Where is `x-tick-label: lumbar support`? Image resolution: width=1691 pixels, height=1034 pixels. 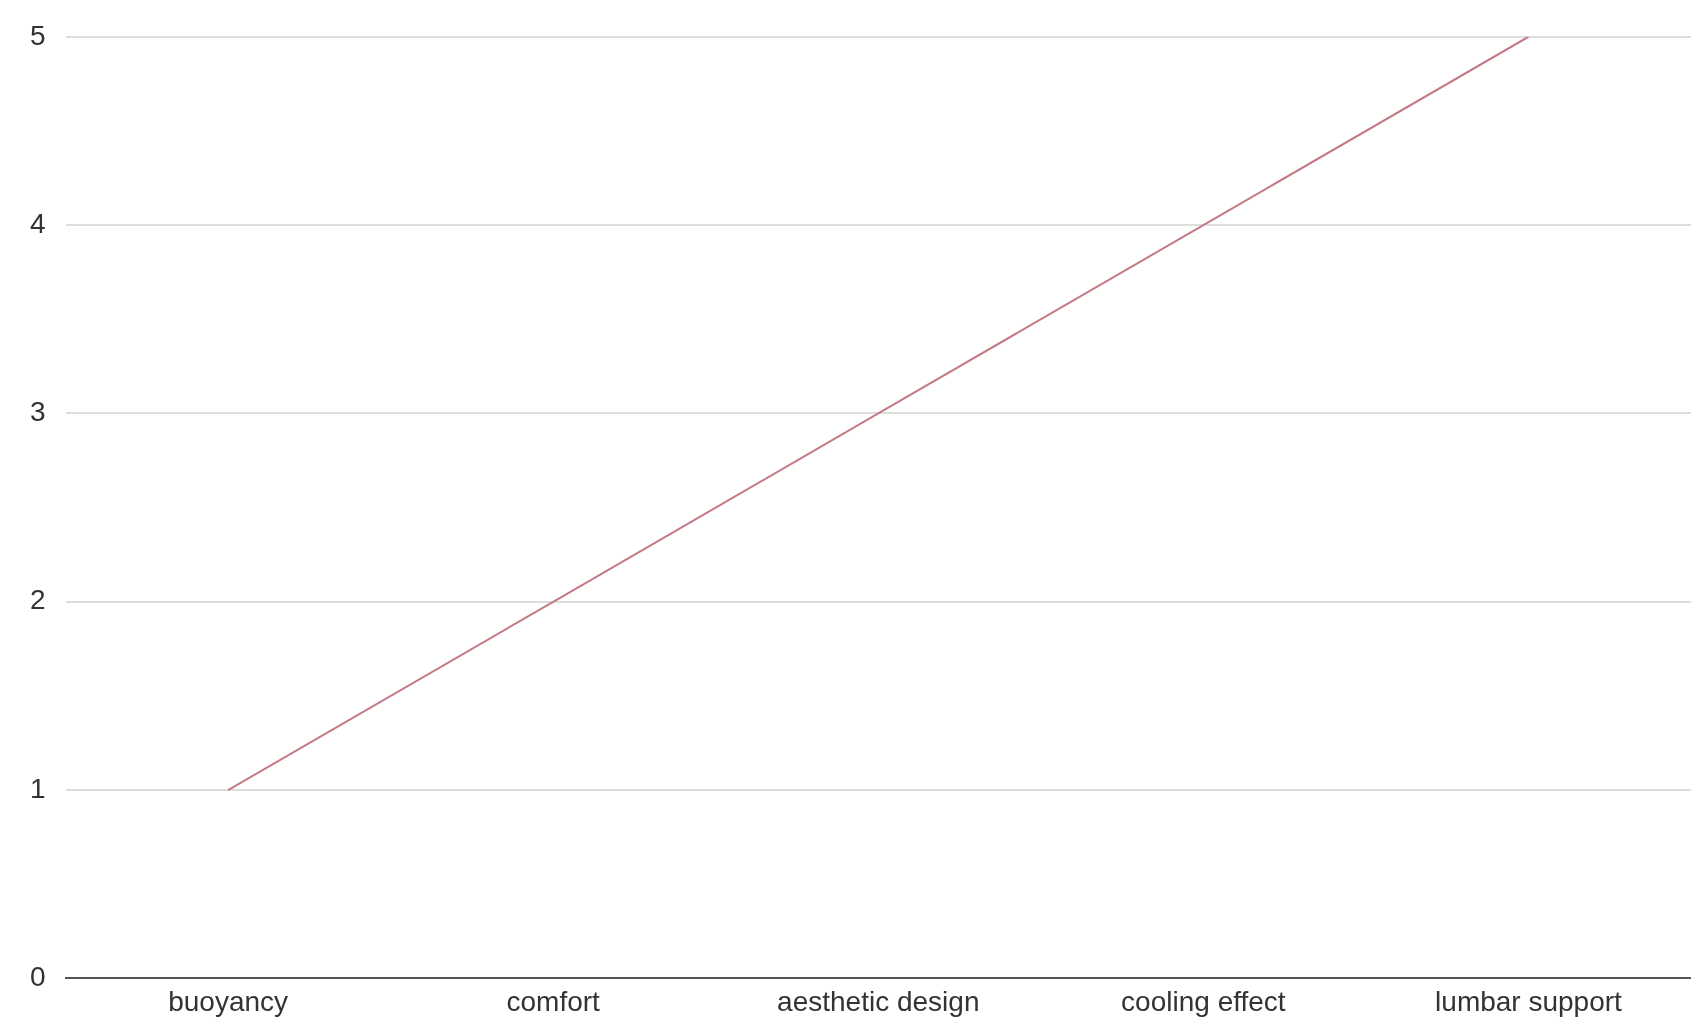 x-tick-label: lumbar support is located at coordinates (1529, 1001).